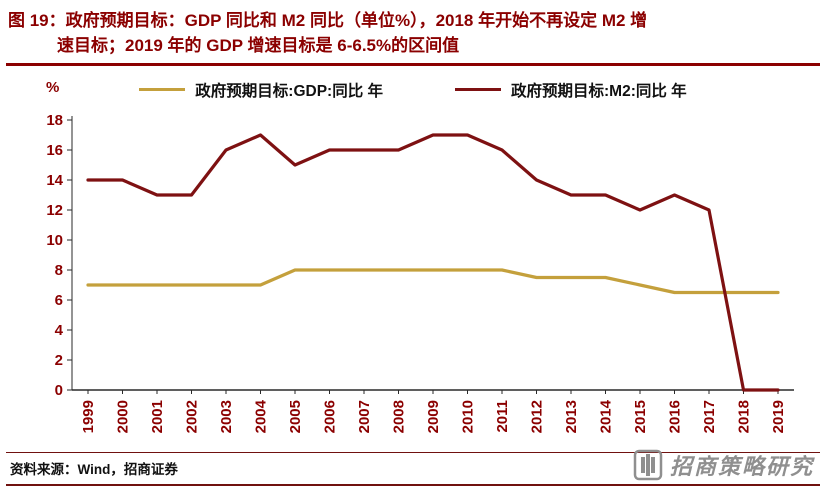 The image size is (826, 490). What do you see at coordinates (295, 416) in the screenshot?
I see `svg-text: 2005` at bounding box center [295, 416].